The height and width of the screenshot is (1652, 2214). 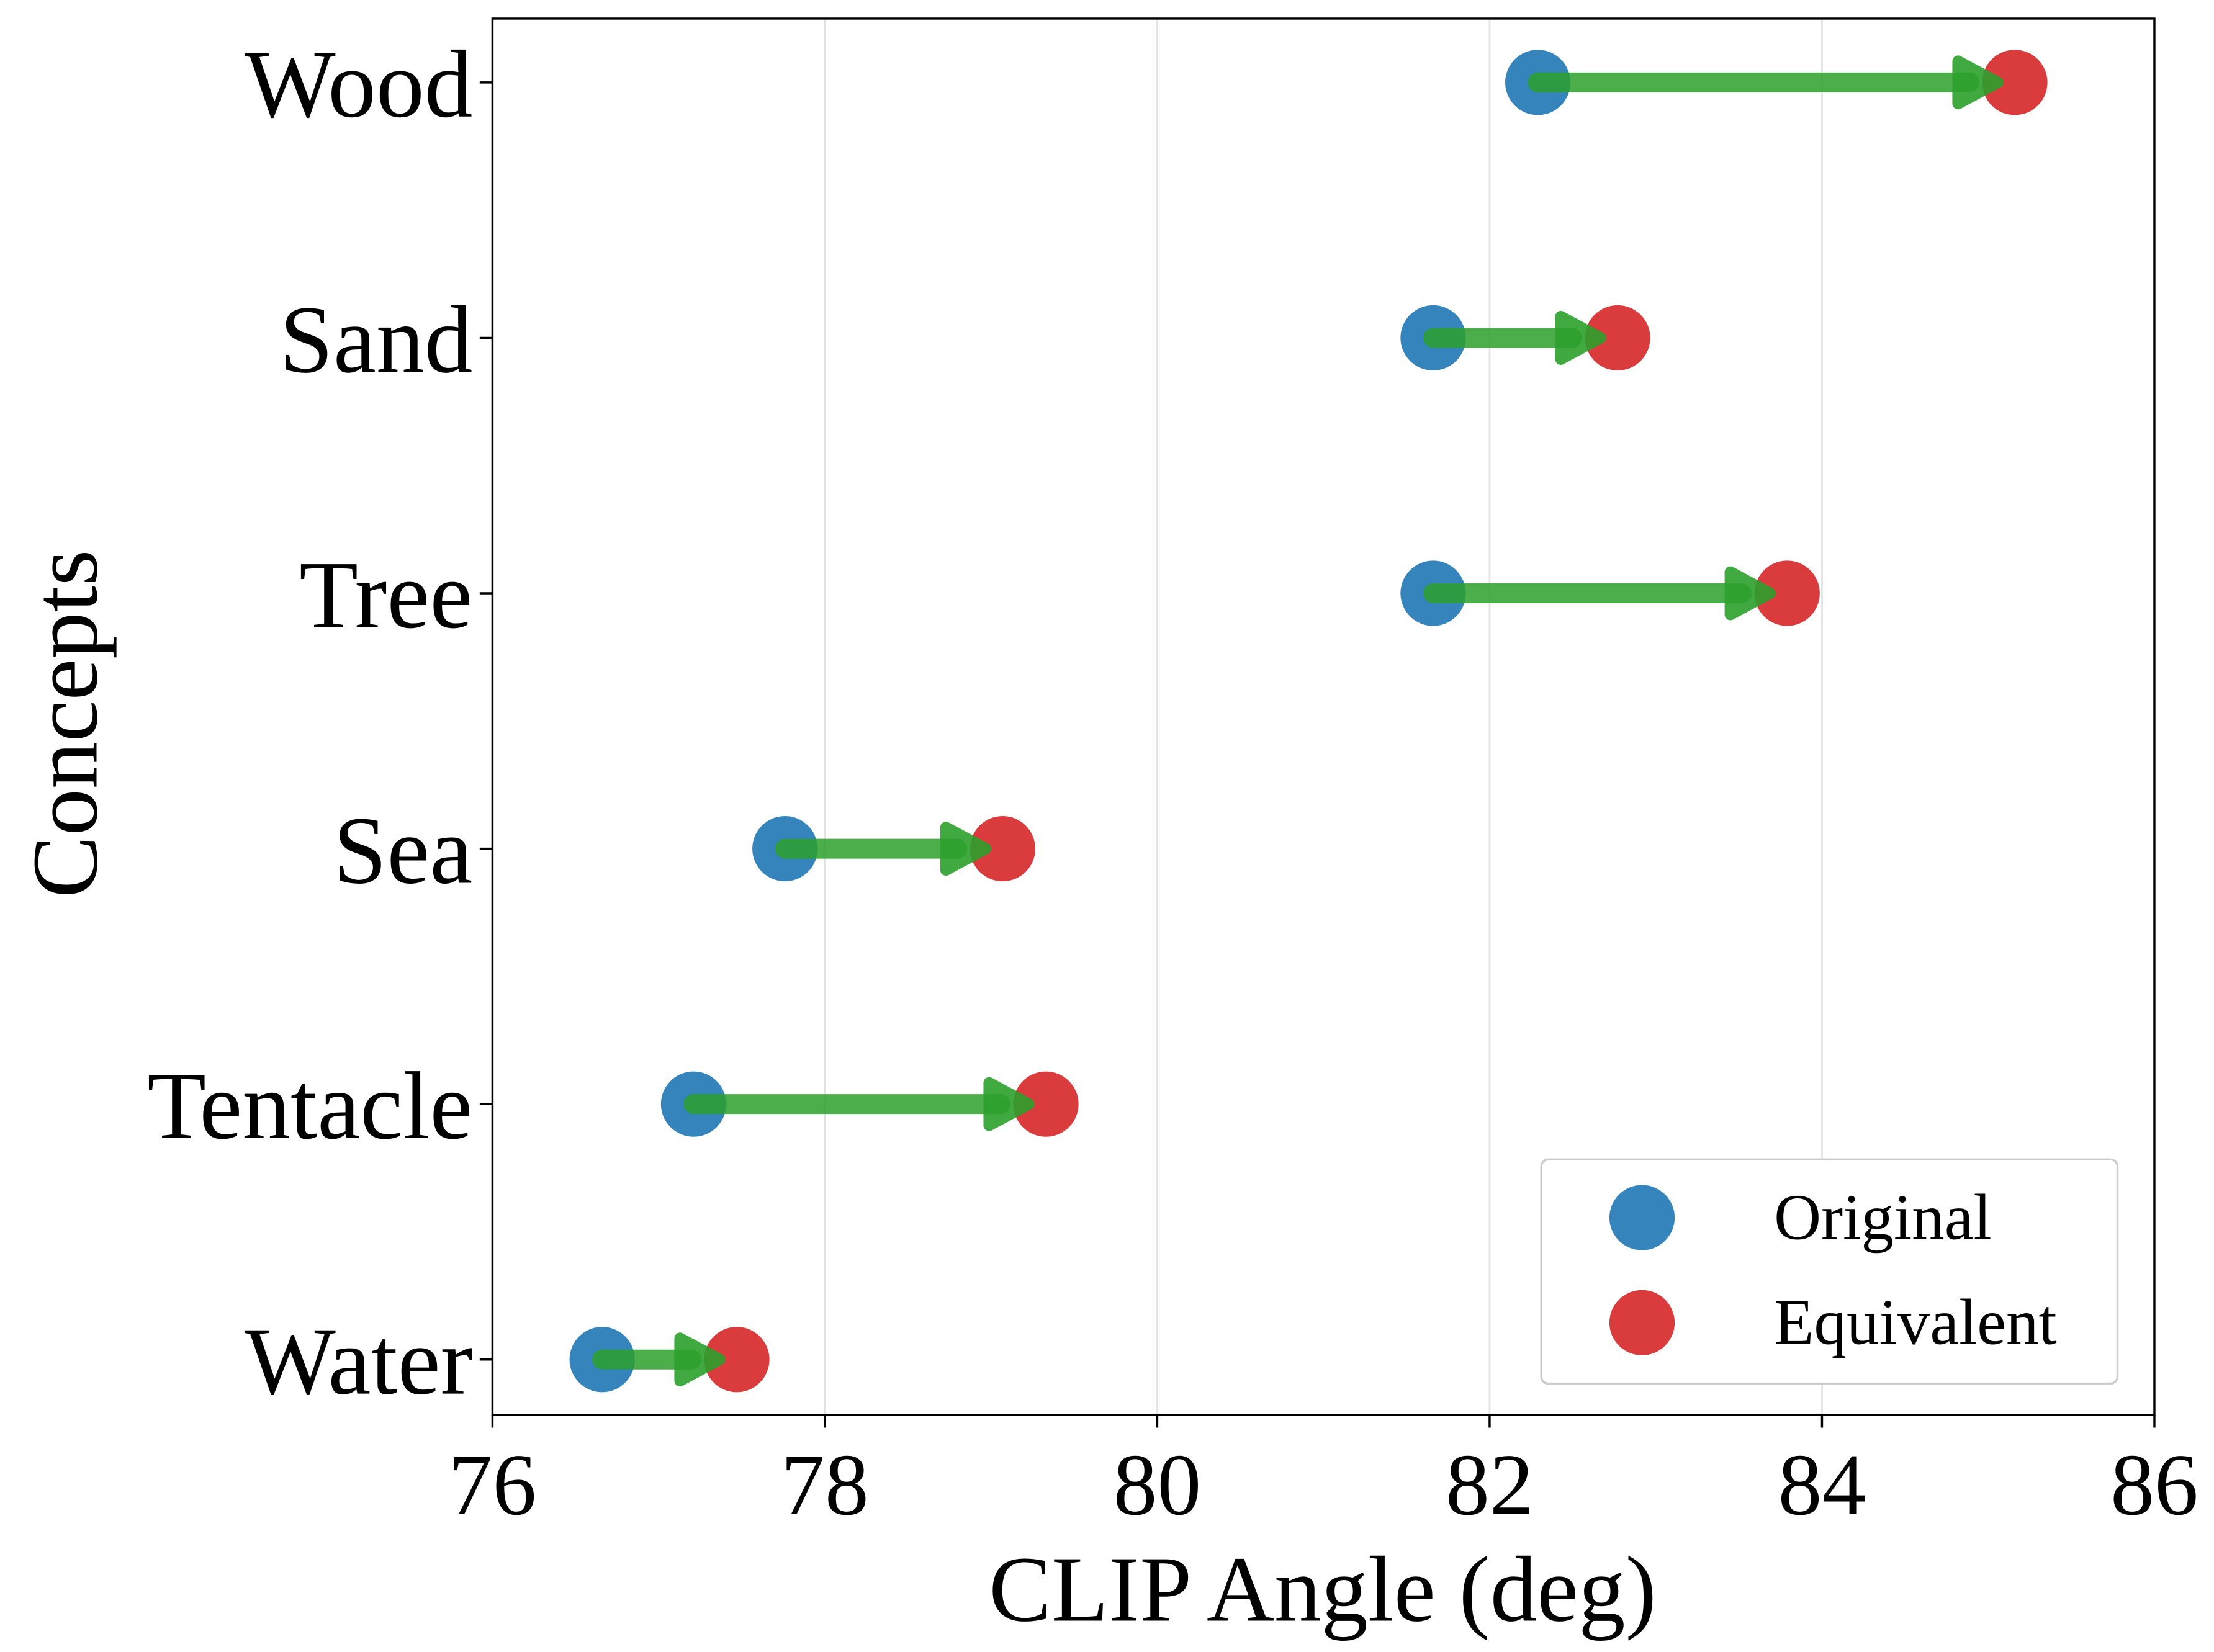 What do you see at coordinates (386, 595) in the screenshot?
I see `y-tick-label: Tree` at bounding box center [386, 595].